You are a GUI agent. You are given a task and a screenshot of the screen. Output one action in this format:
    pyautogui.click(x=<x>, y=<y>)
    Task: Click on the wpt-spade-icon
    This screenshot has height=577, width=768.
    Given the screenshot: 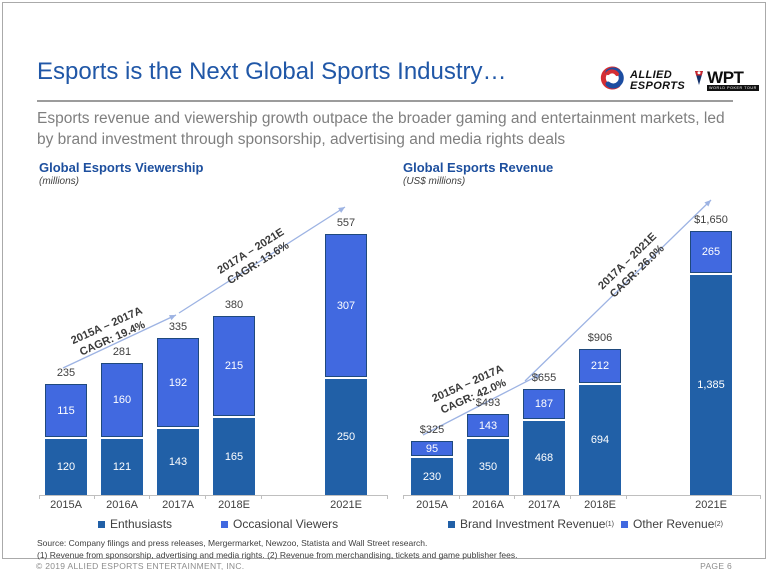 What is the action you would take?
    pyautogui.click(x=699, y=80)
    